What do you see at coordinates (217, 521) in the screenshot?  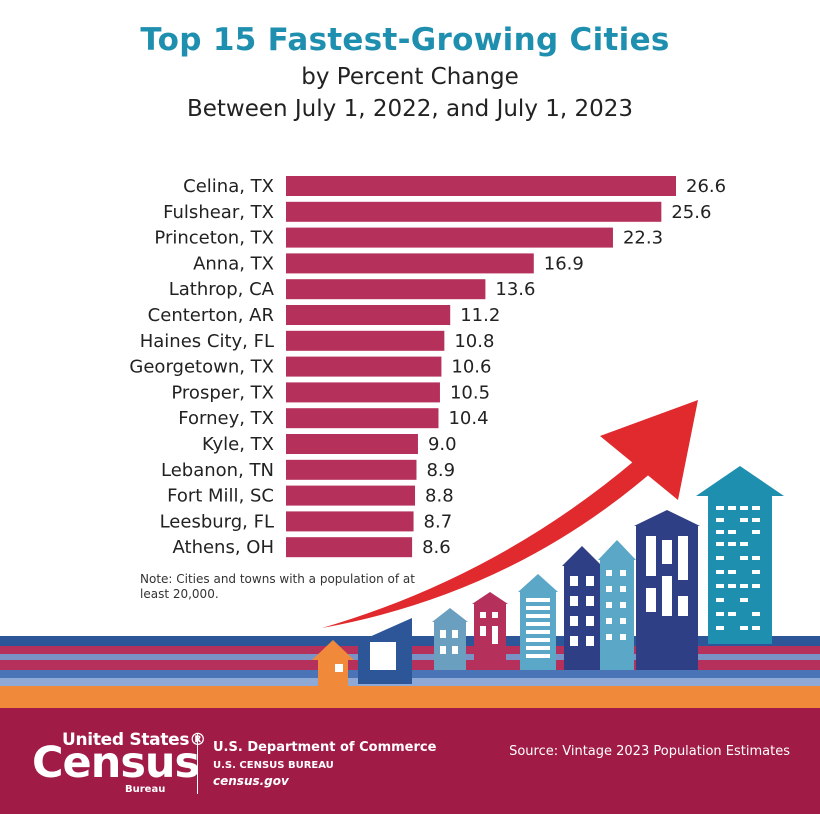 I see `category-label: Leesburg, FL` at bounding box center [217, 521].